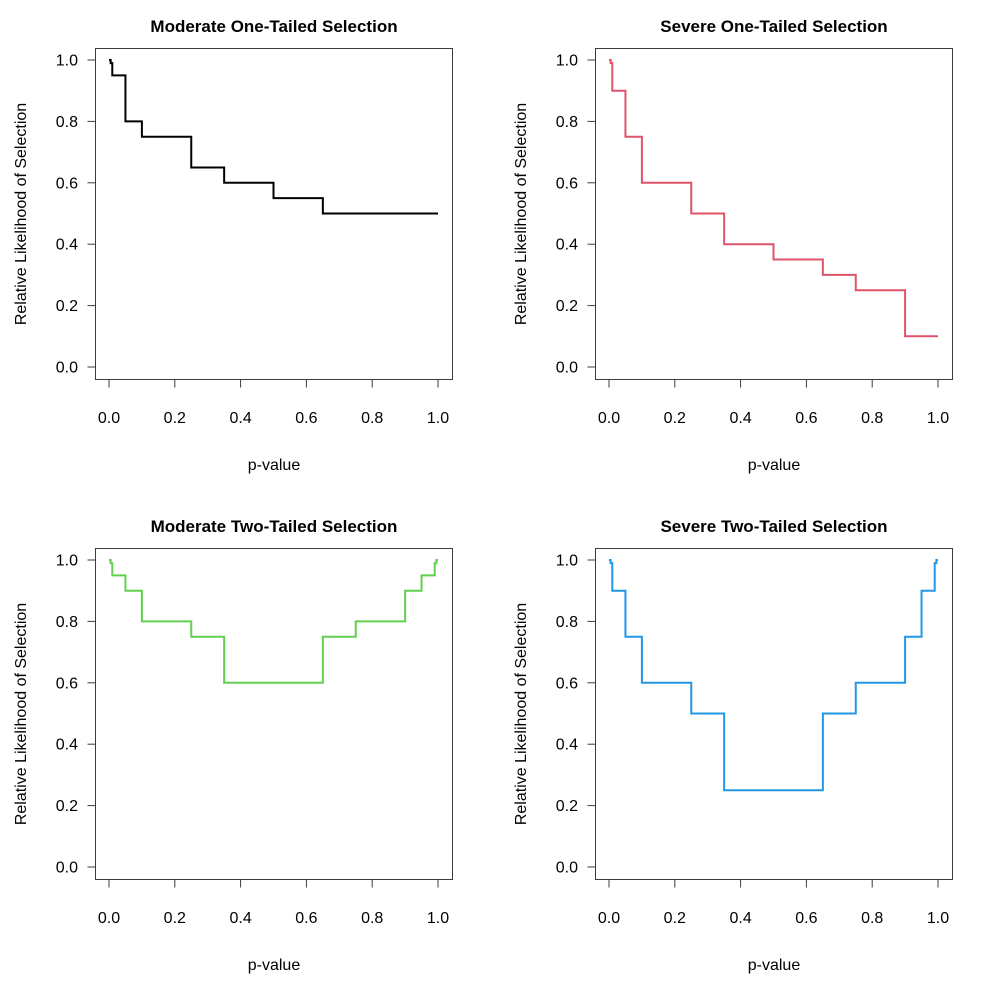  I want to click on panel-title: Moderate Two-Tailed Selection, so click(274, 526).